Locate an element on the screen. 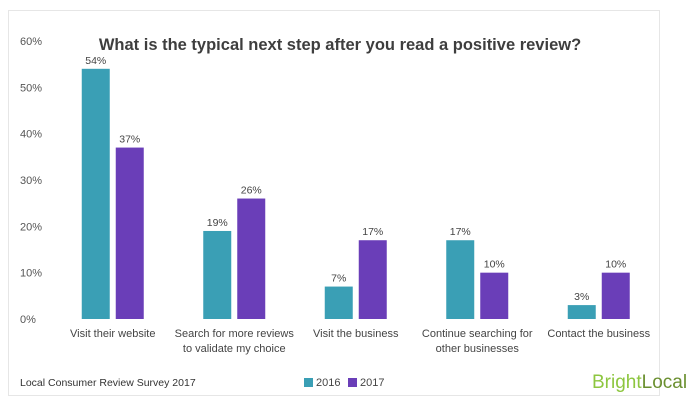 This screenshot has height=404, width=687. y-tick-label: 10% is located at coordinates (31, 274).